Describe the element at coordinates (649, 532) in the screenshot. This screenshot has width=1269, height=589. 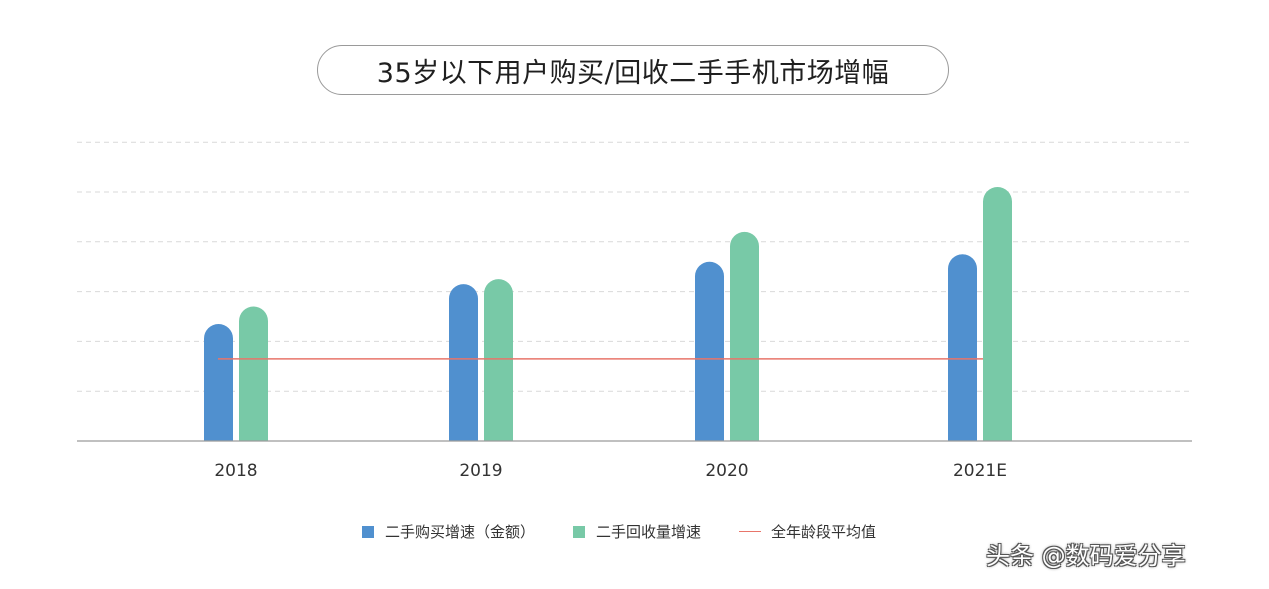
I see `legend-label-recycle: 二手回收量增速` at that location.